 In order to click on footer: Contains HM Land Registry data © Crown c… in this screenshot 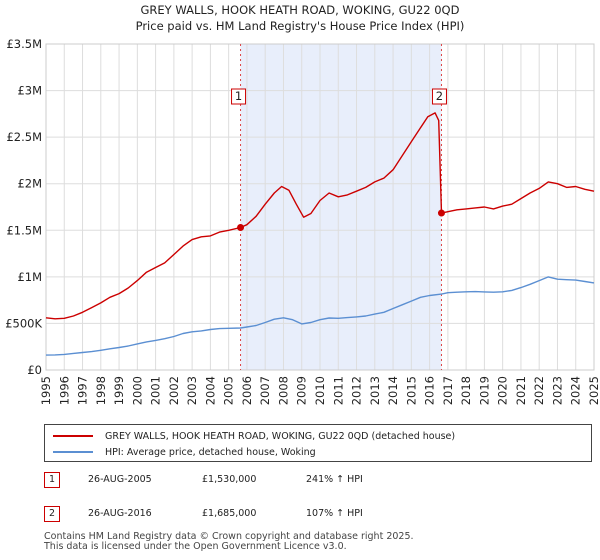, I will do `click(229, 542)`.